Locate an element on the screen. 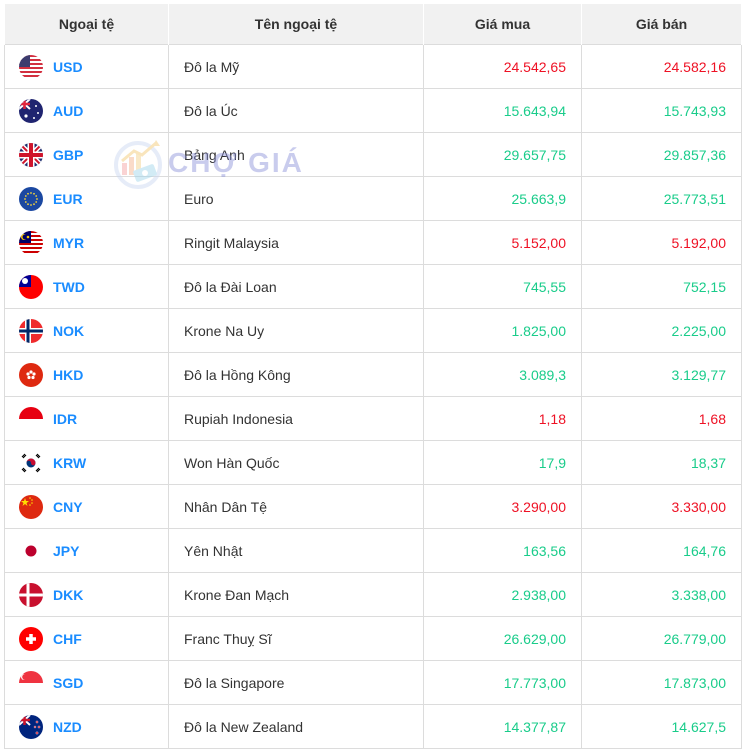 The width and height of the screenshot is (751, 749). table-row-hkd: HKD Đô la Hồng Kông 3.089,3 3.129,77 is located at coordinates (373, 374).